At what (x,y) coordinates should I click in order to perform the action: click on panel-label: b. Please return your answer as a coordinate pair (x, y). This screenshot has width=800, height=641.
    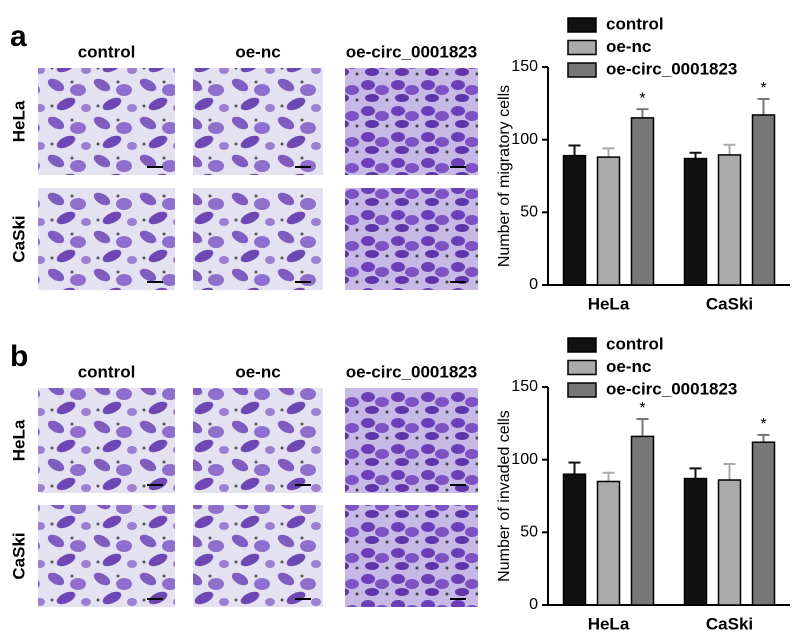
    Looking at the image, I should click on (19, 356).